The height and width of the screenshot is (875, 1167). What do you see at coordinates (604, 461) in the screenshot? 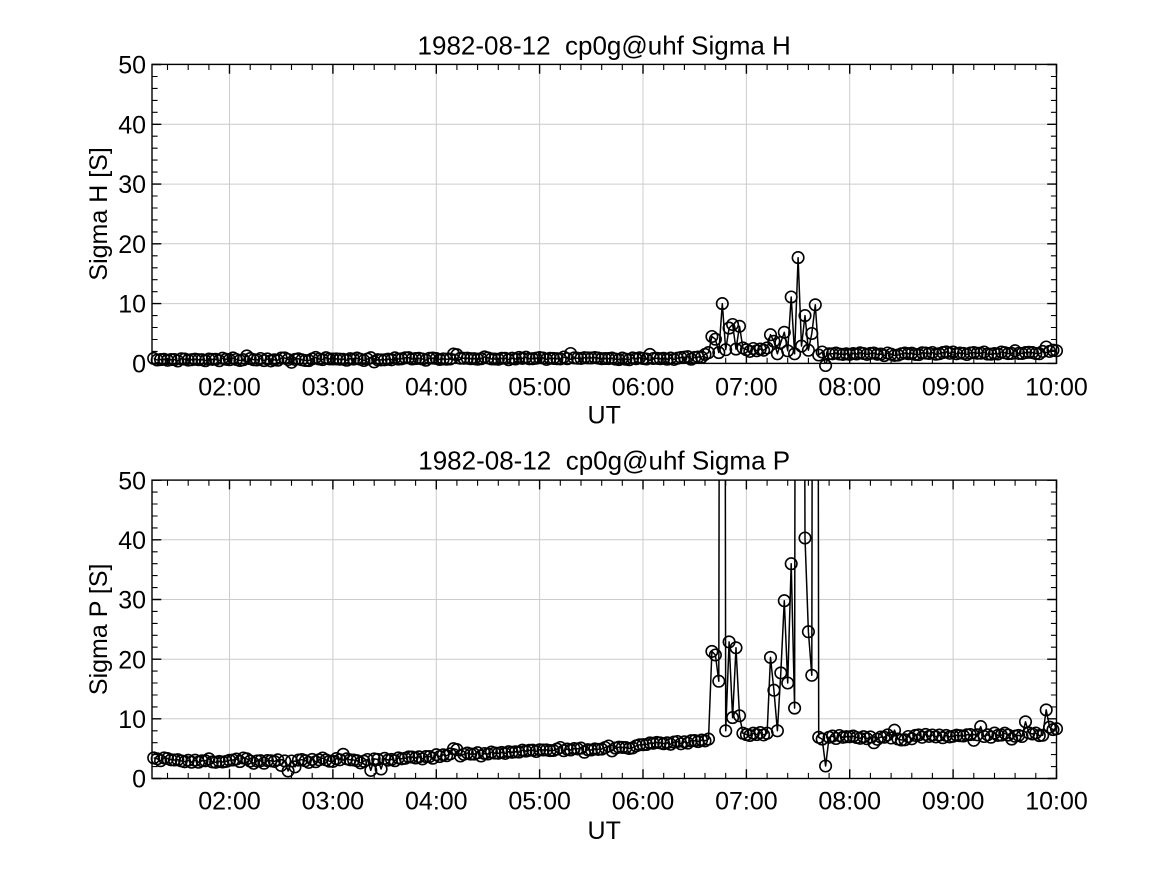
I see `svg-text: 1982-08-12 cp0g@uhf Sigma P` at bounding box center [604, 461].